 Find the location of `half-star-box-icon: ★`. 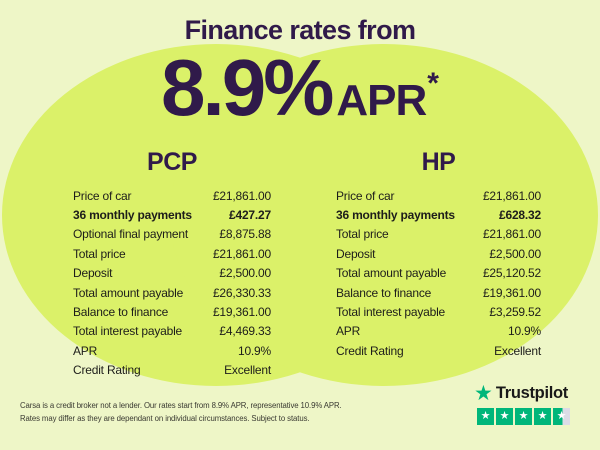

half-star-box-icon: ★ is located at coordinates (561, 416).